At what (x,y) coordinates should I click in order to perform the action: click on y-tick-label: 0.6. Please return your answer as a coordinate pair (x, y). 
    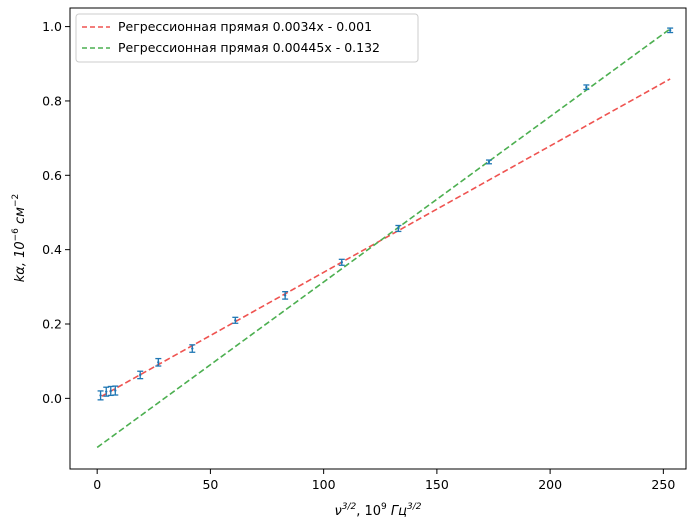
    Looking at the image, I should click on (52, 175).